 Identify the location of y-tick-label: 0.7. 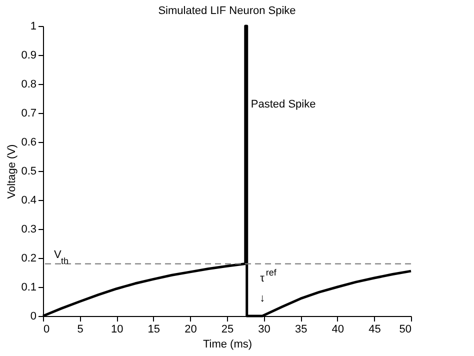
(28, 114).